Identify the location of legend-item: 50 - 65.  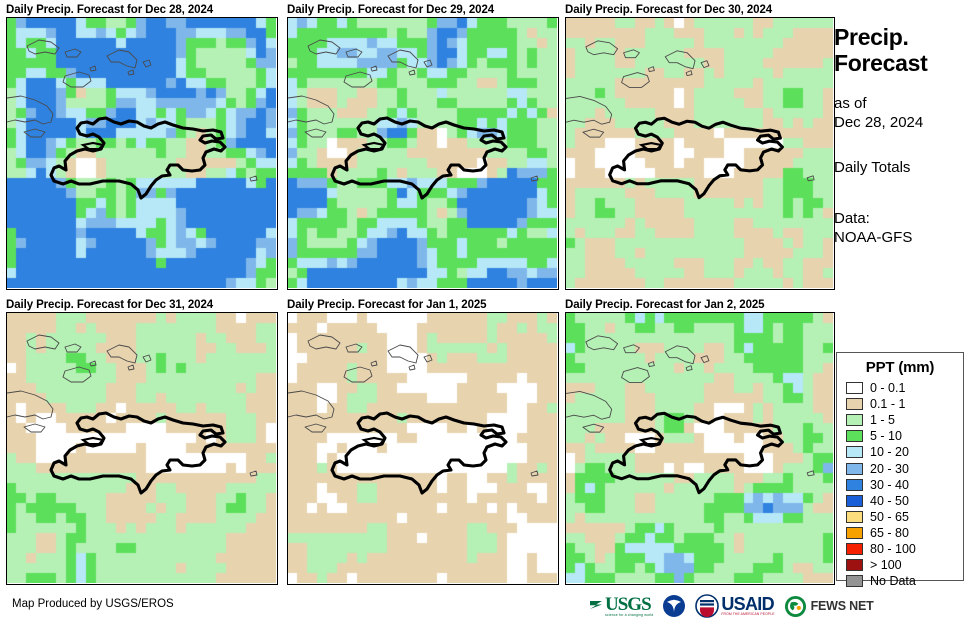
(900, 517).